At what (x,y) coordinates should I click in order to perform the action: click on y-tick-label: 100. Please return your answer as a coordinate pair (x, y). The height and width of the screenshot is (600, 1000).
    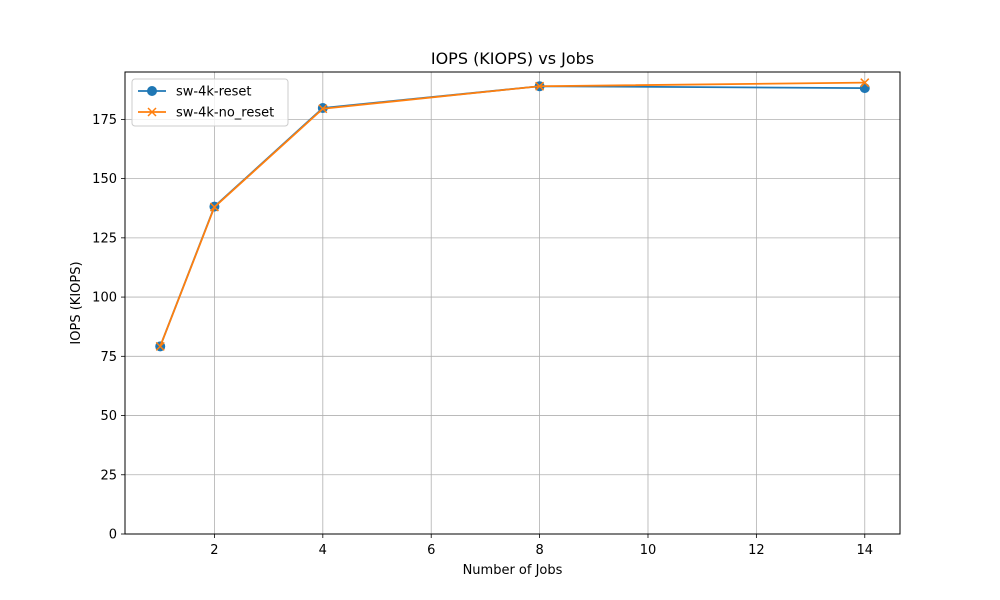
    Looking at the image, I should click on (104, 298).